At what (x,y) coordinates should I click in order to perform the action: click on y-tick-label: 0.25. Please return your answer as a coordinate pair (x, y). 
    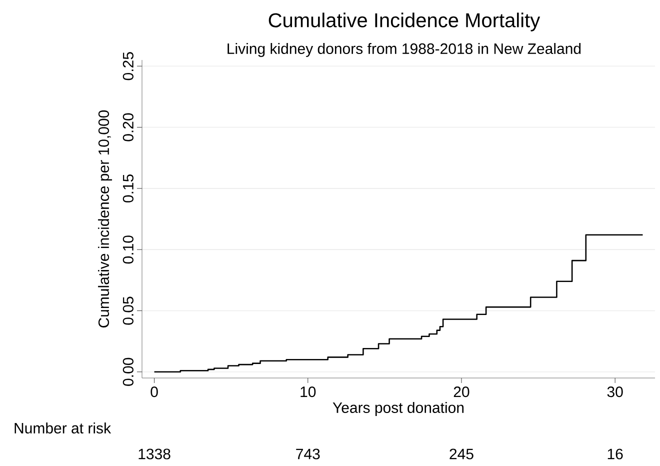
    Looking at the image, I should click on (128, 66).